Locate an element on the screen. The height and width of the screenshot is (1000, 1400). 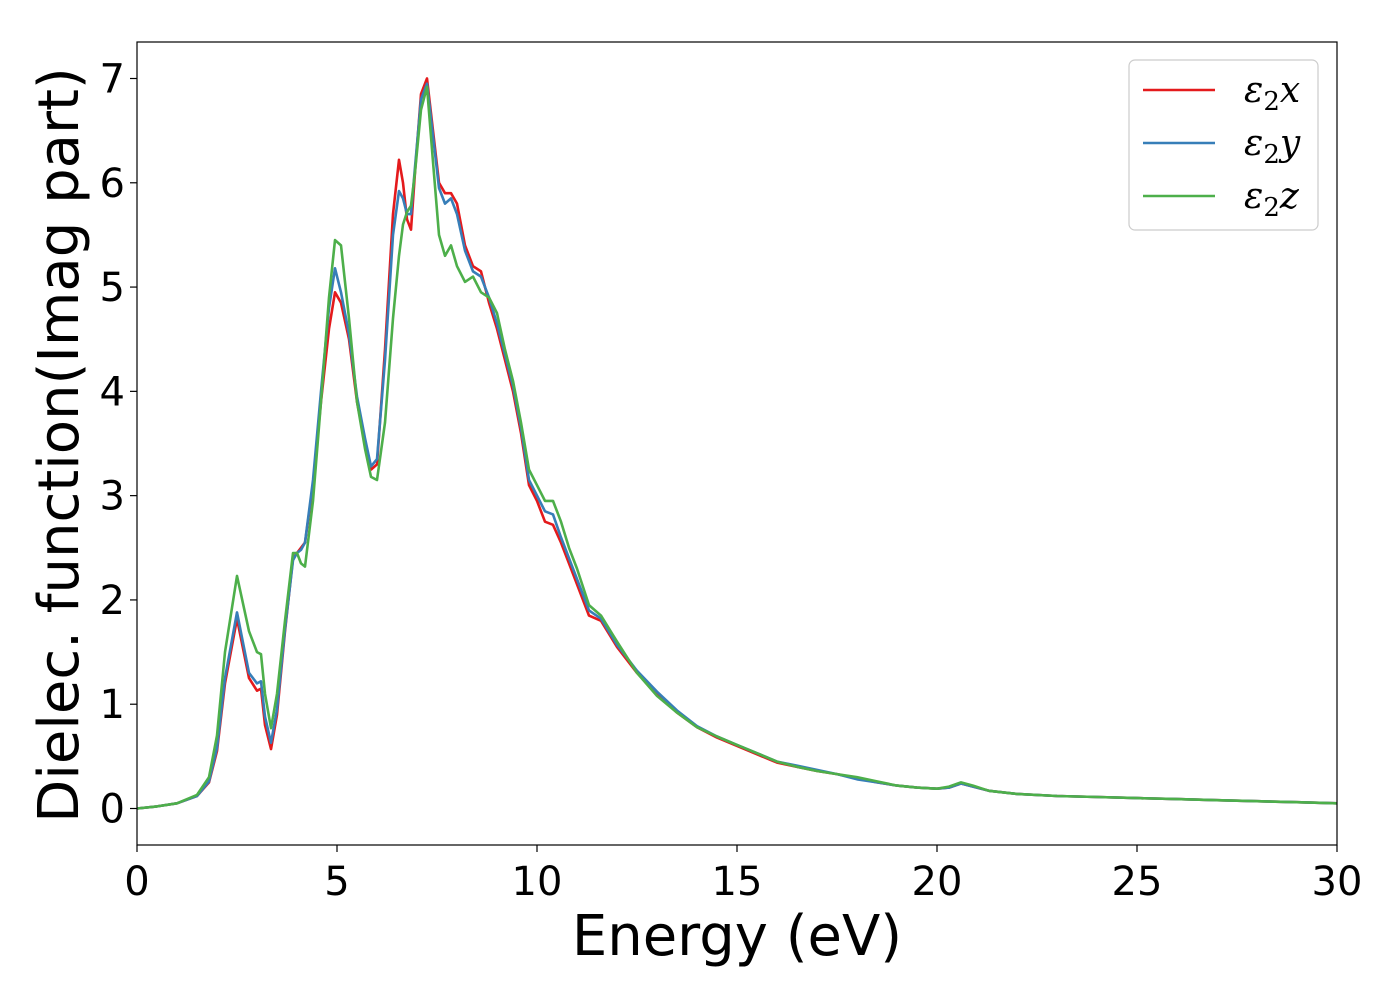
y-tick-label: 0 is located at coordinates (112, 810).